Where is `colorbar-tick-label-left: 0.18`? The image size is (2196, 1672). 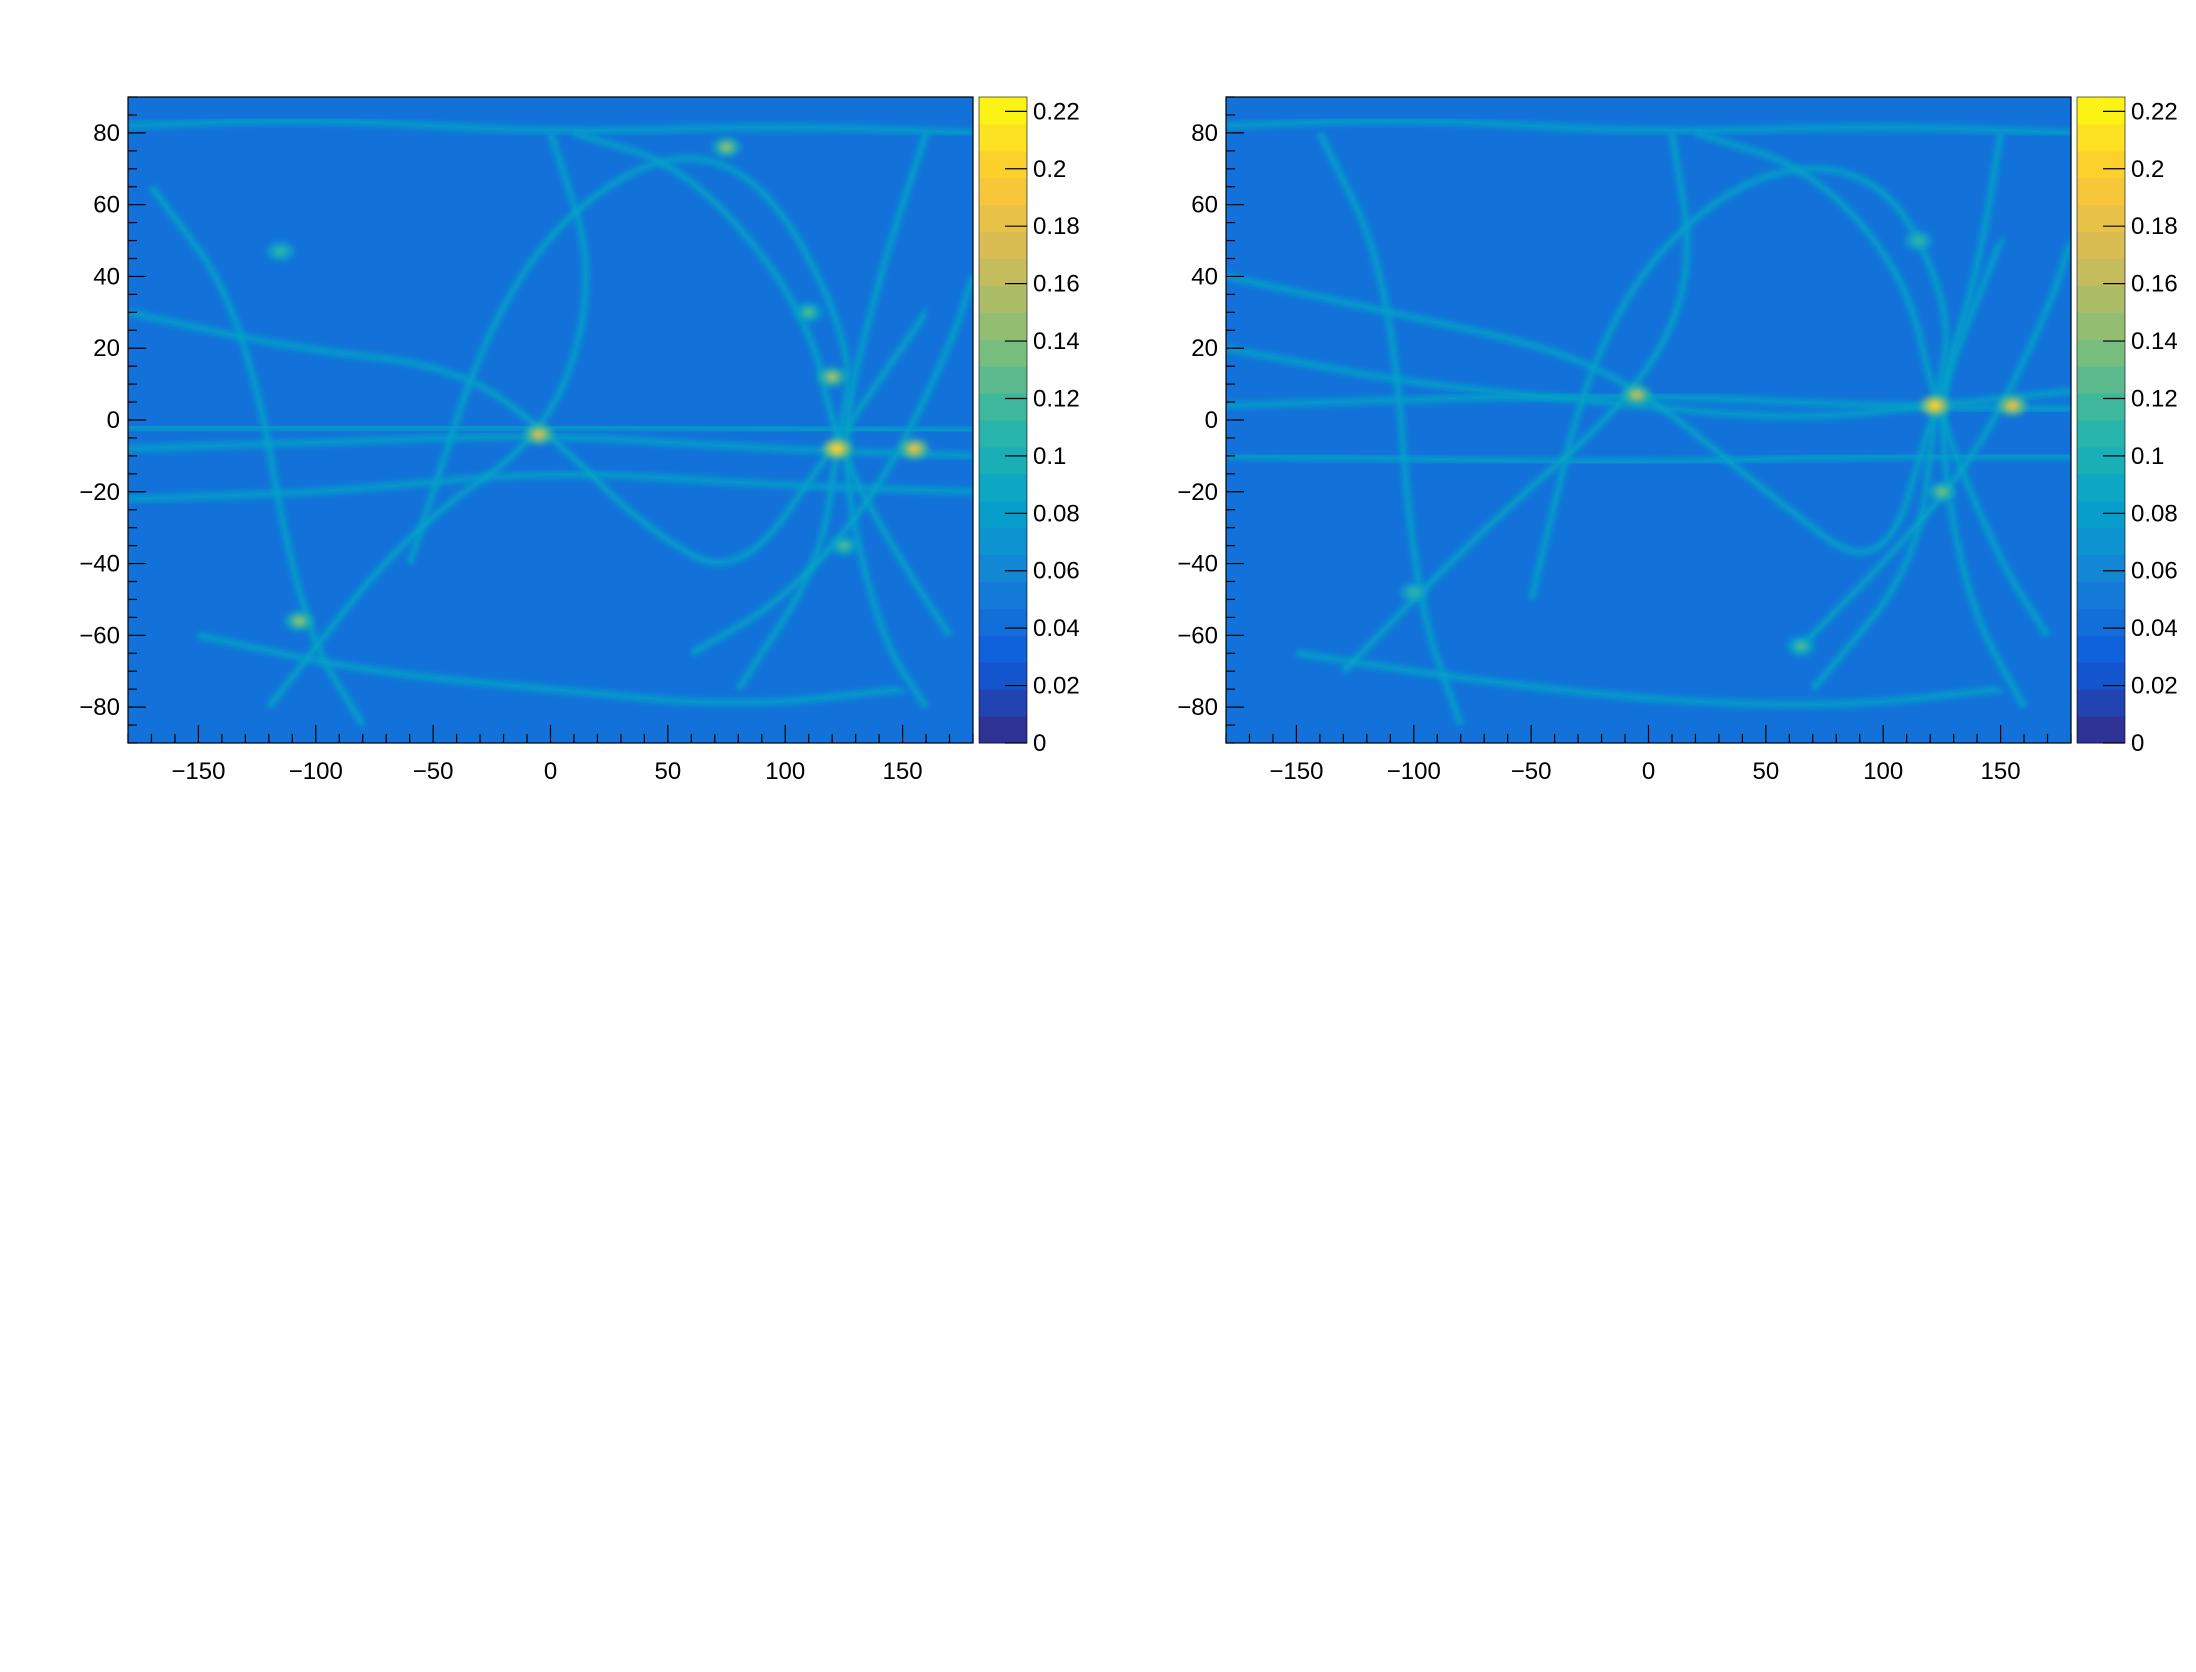 colorbar-tick-label-left: 0.18 is located at coordinates (1056, 226).